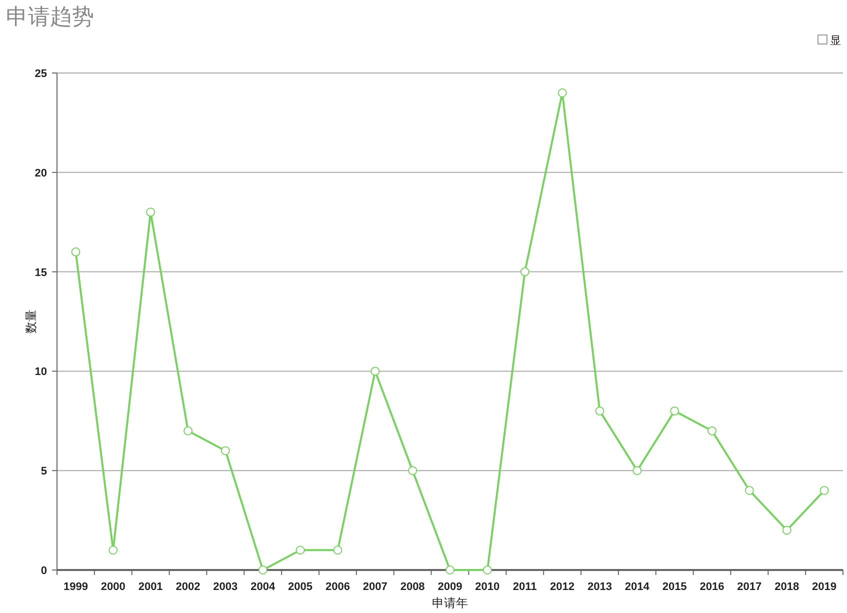 This screenshot has height=613, width=847. What do you see at coordinates (225, 587) in the screenshot?
I see `x-tick-label: 2003` at bounding box center [225, 587].